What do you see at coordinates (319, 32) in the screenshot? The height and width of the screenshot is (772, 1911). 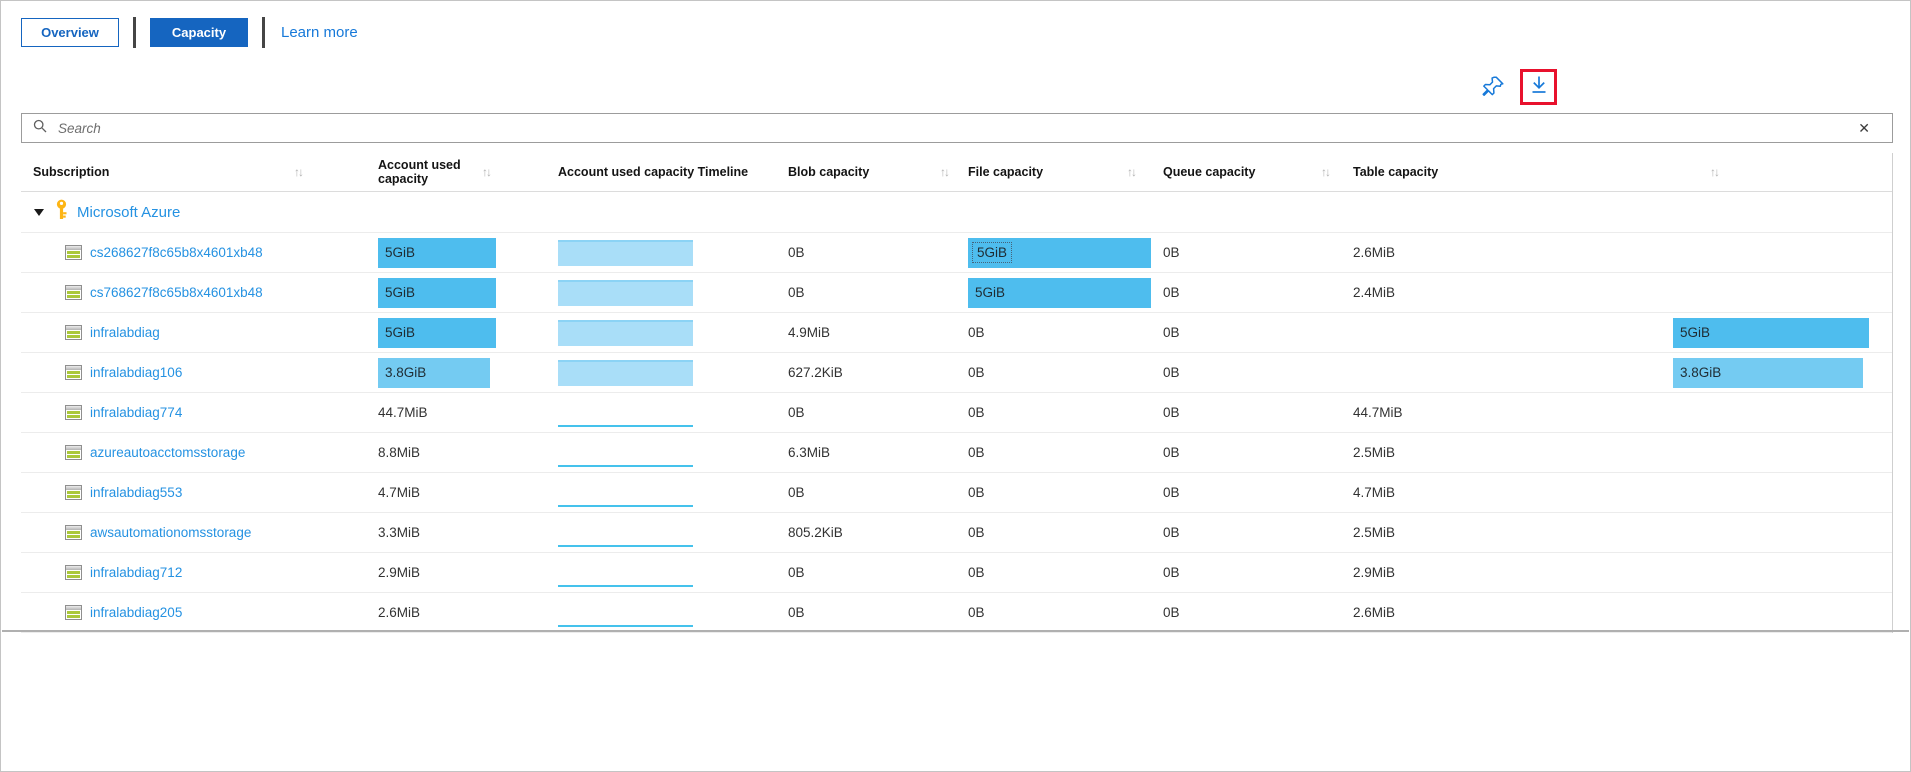 I see `learn-more-link: Learn more` at bounding box center [319, 32].